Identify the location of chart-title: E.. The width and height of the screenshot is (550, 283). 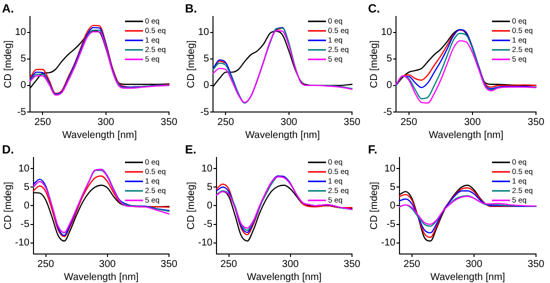
(190, 149).